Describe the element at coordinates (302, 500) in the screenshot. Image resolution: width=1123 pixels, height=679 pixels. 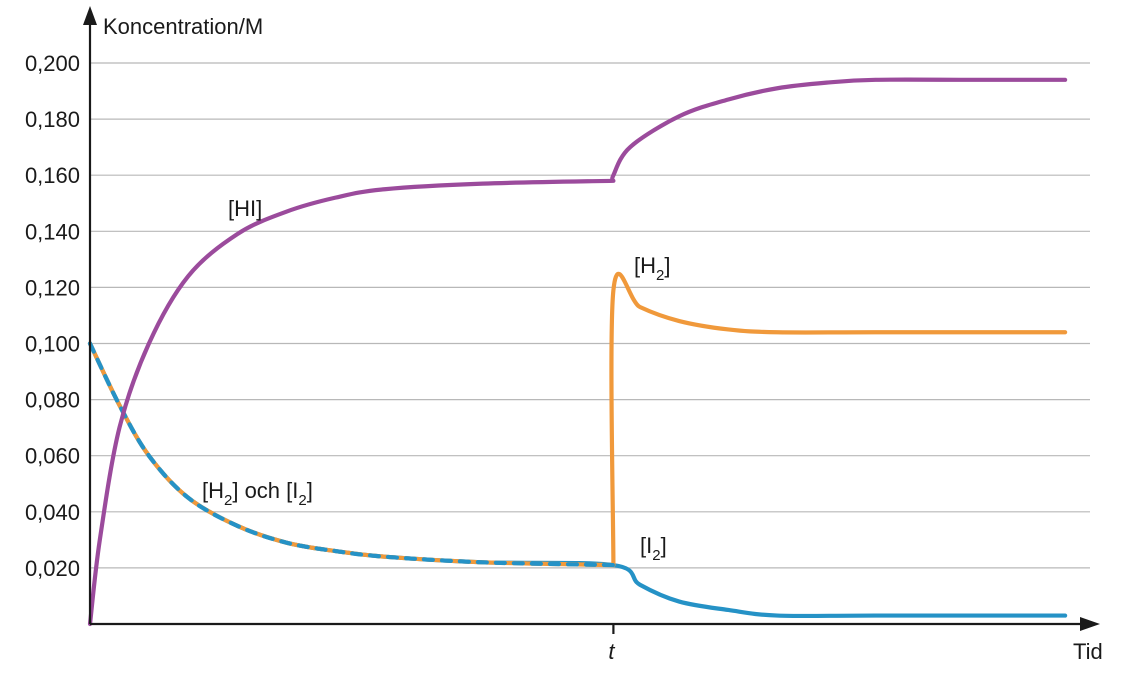
I see `combined-label-b-sub: 2` at that location.